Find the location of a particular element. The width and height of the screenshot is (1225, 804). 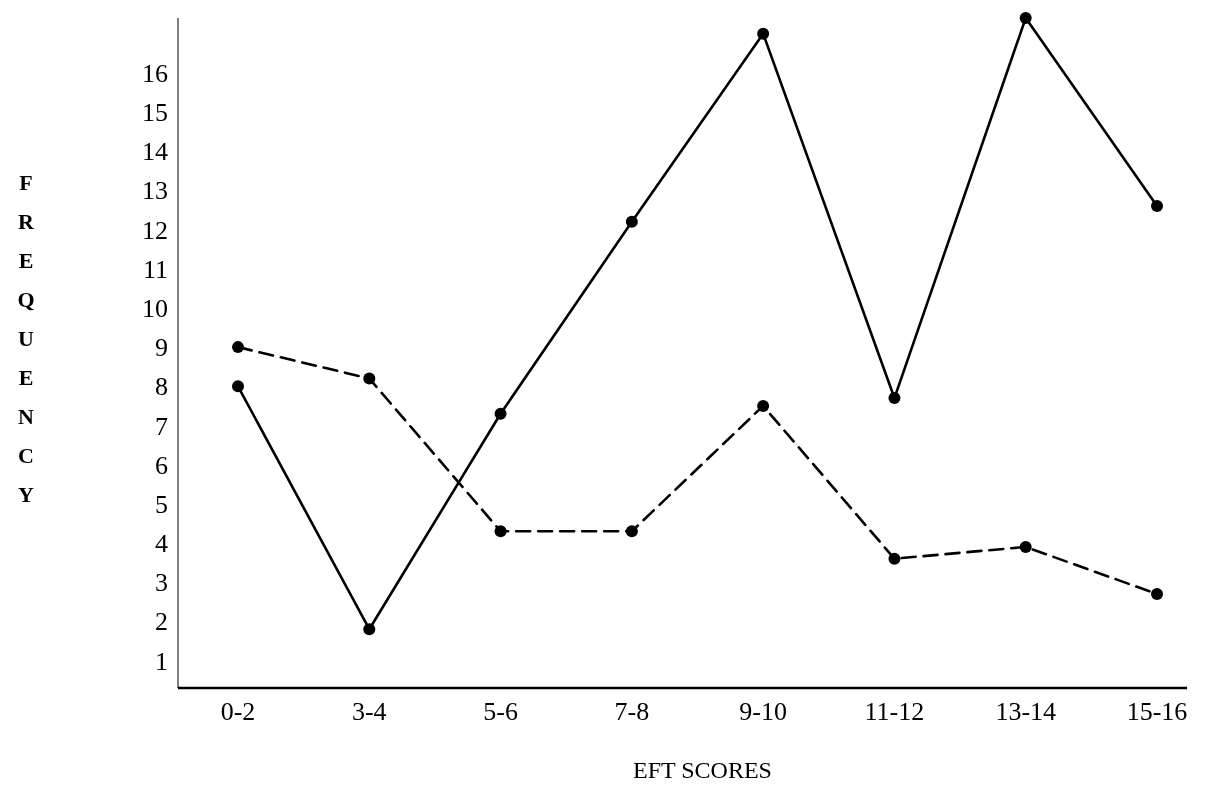

x-tick-label: 15-16 is located at coordinates (1157, 711).